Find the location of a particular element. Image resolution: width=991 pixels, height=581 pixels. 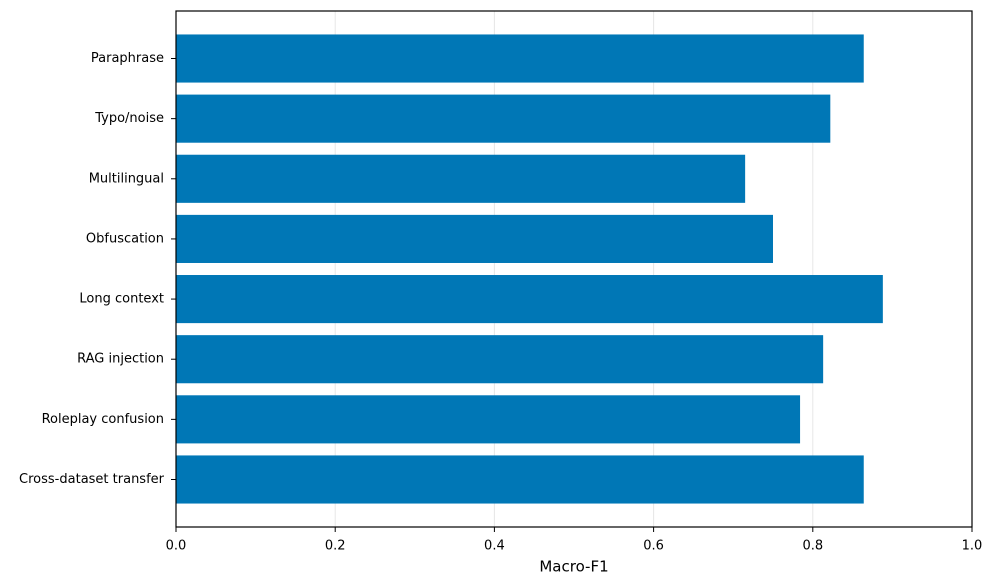

y-tick-label: Cross-dataset transfer is located at coordinates (92, 479).